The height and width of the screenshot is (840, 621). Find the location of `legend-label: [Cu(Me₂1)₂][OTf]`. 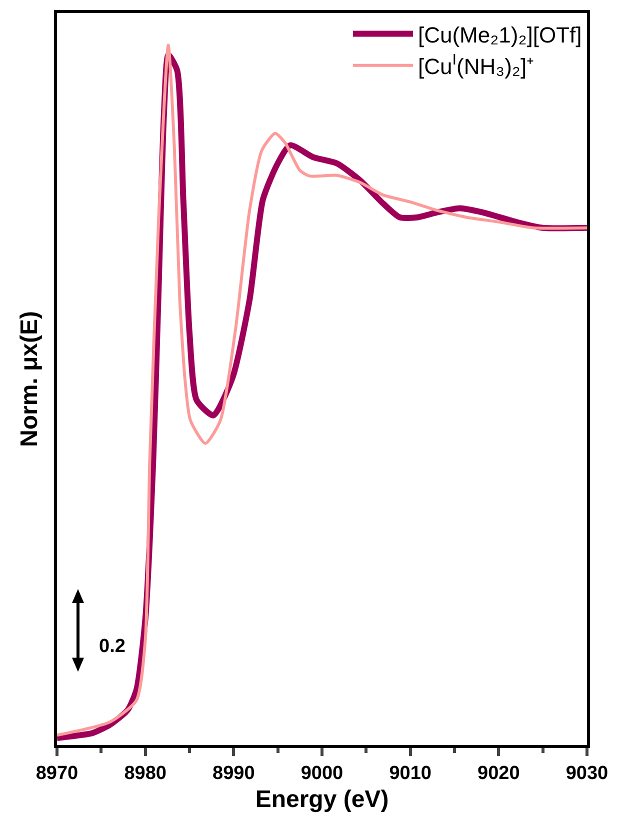

legend-label: [Cu(Me₂1)₂][OTf] is located at coordinates (500, 35).